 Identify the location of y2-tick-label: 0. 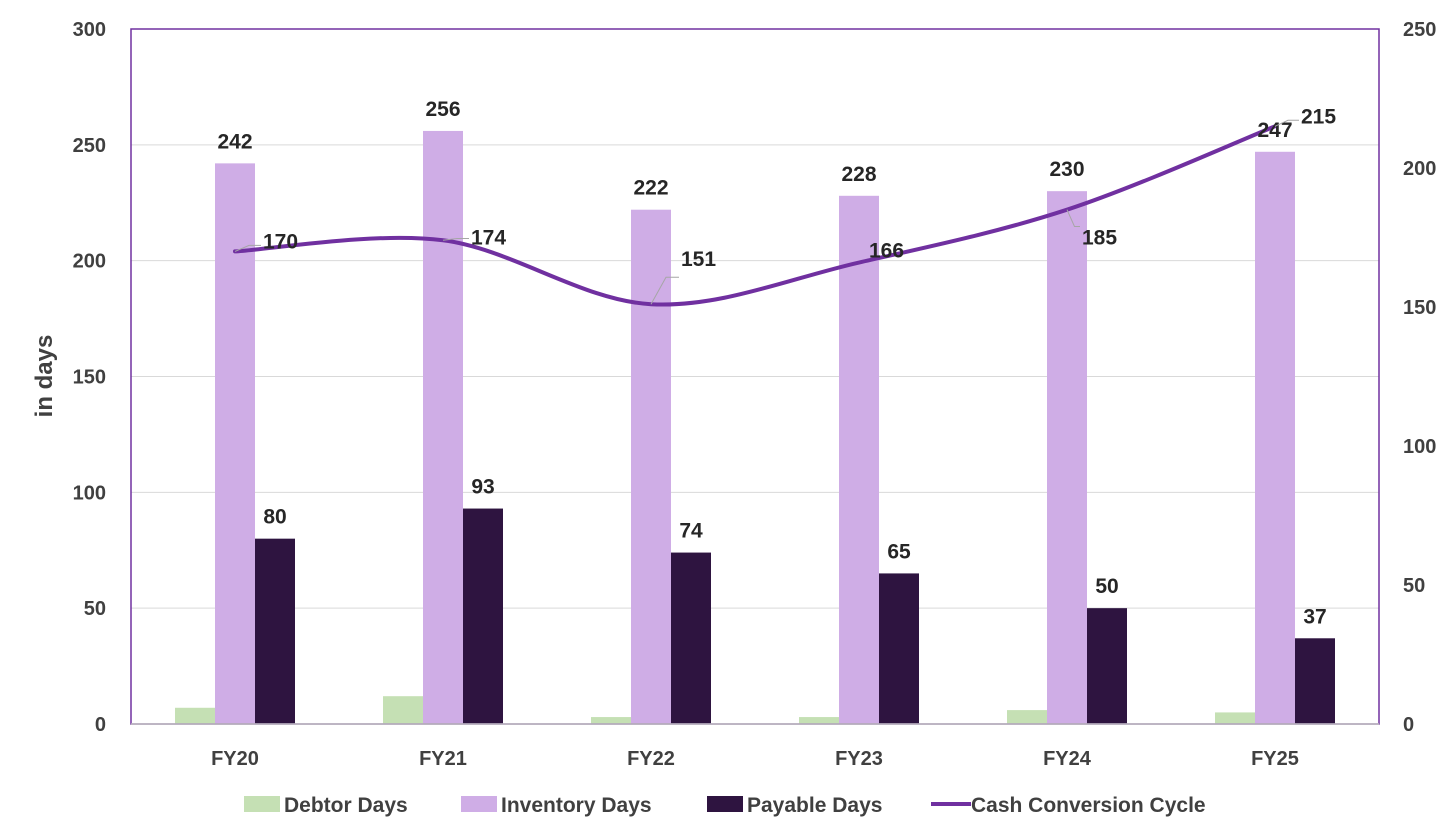
(1408, 725).